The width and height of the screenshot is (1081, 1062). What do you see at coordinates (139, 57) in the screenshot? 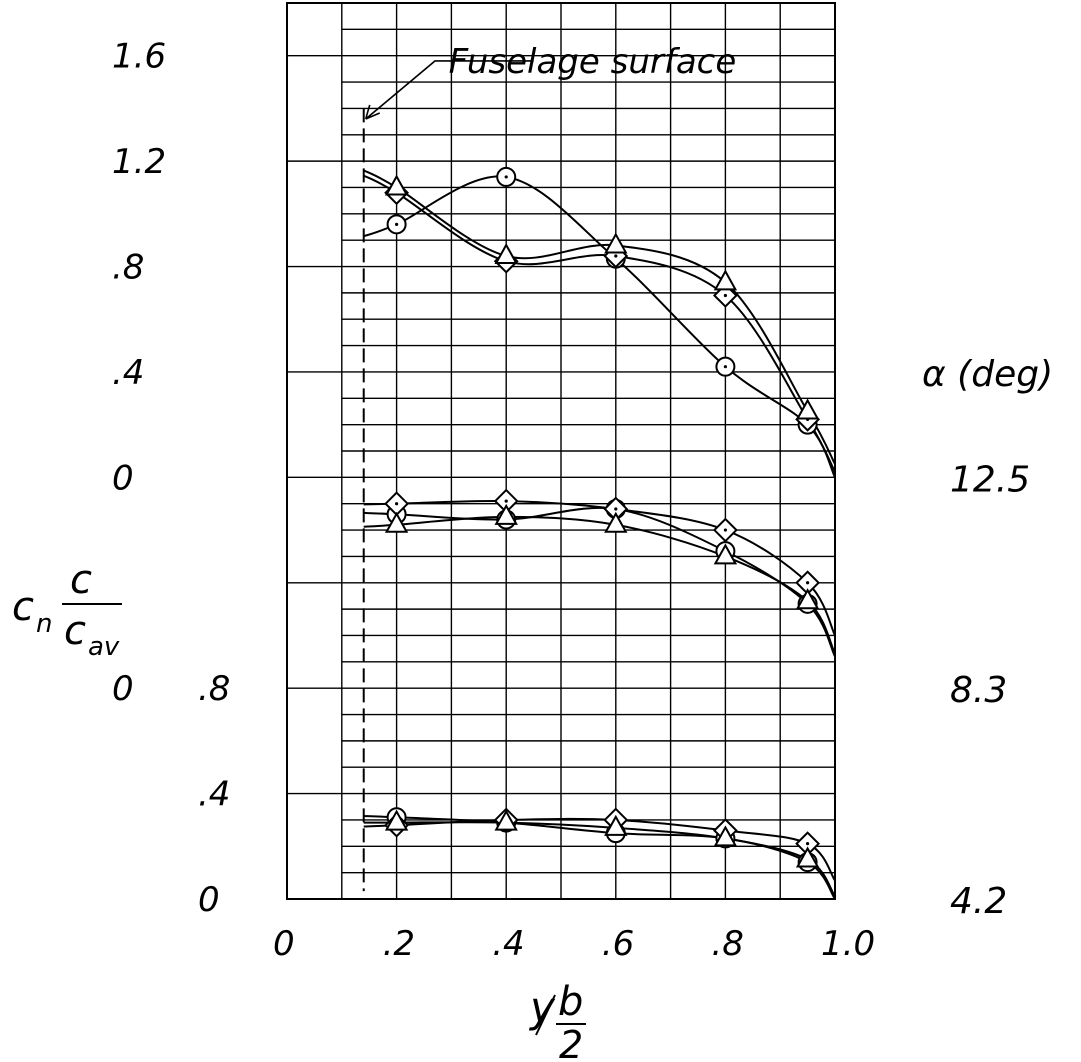
I see `y-tick-label: 1.6` at bounding box center [139, 57].